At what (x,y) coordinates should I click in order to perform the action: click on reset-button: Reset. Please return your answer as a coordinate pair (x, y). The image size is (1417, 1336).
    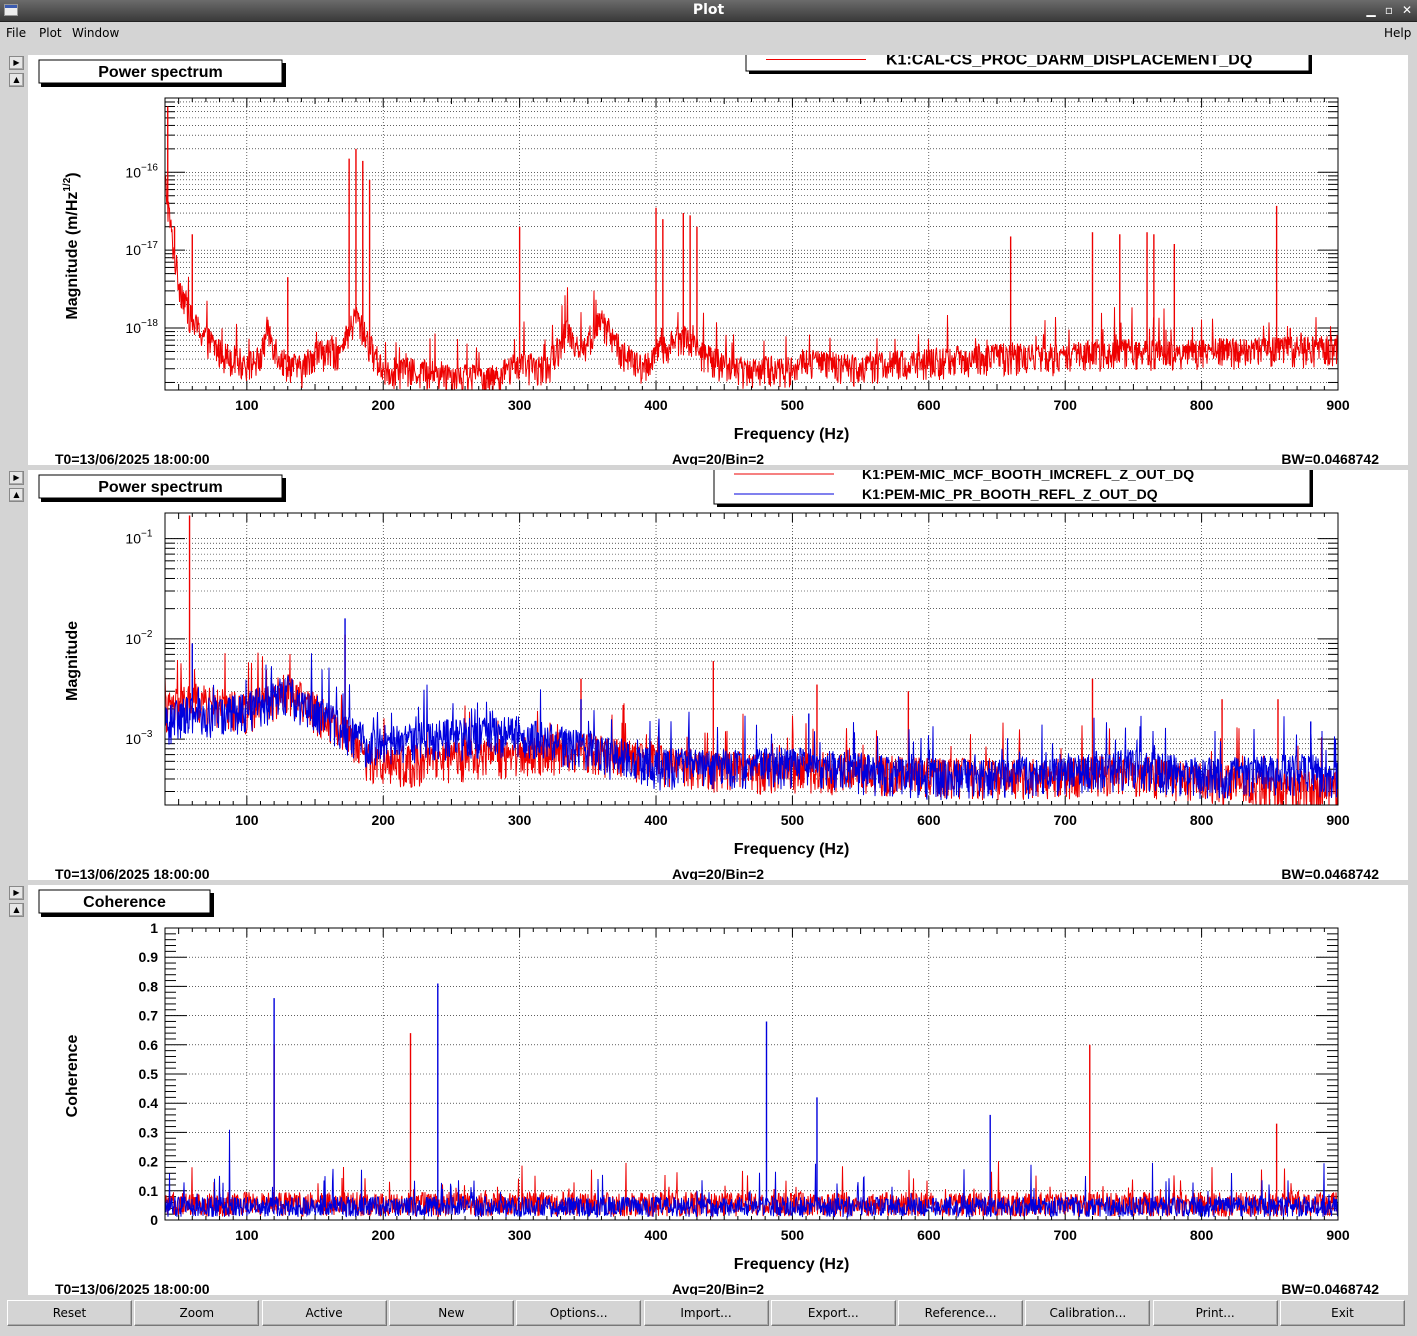
    Looking at the image, I should click on (69, 1313).